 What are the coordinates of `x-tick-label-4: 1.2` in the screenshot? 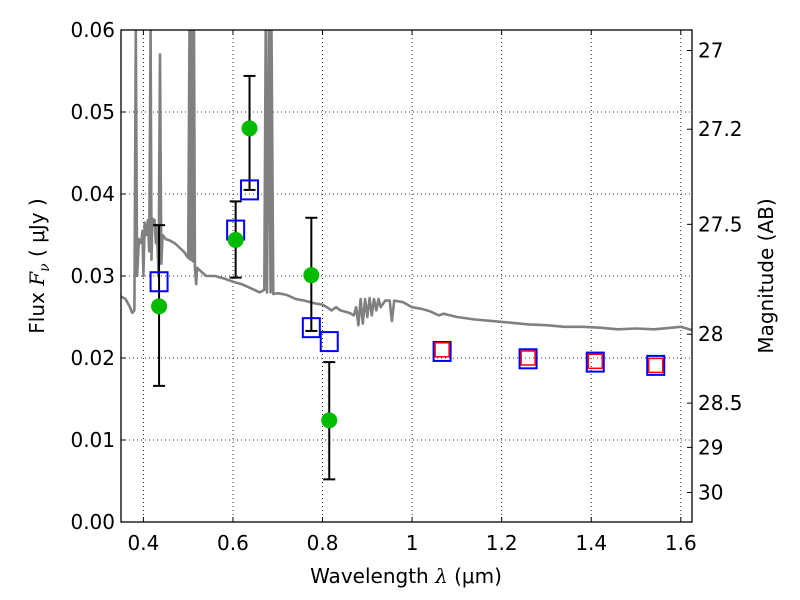 It's located at (502, 543).